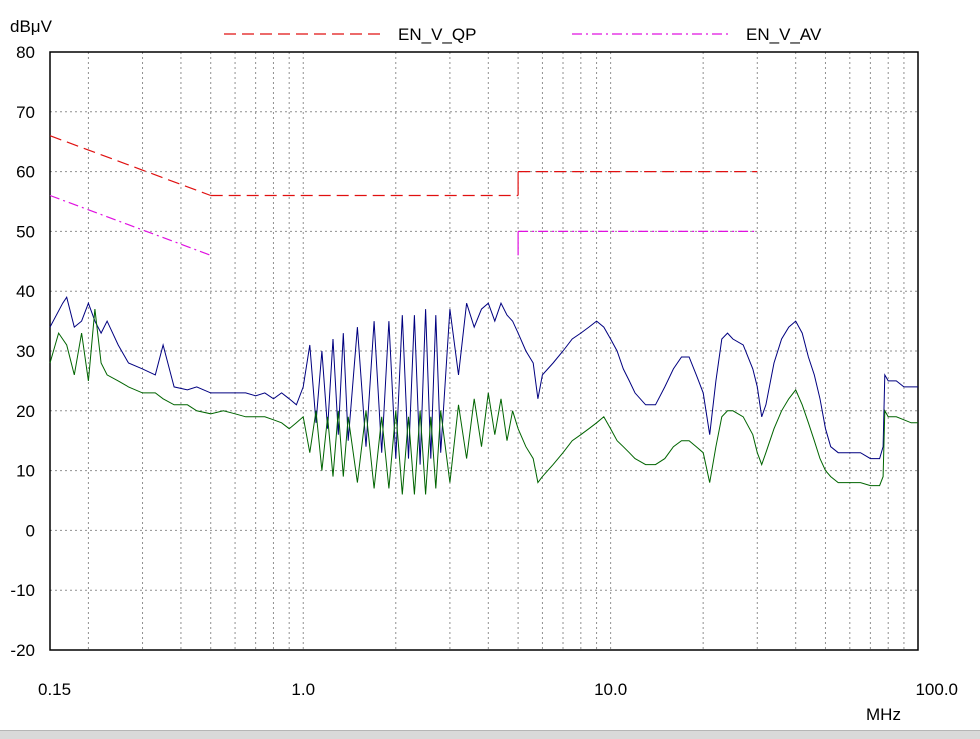 The width and height of the screenshot is (980, 739). I want to click on y-tick-label: 10, so click(25, 471).